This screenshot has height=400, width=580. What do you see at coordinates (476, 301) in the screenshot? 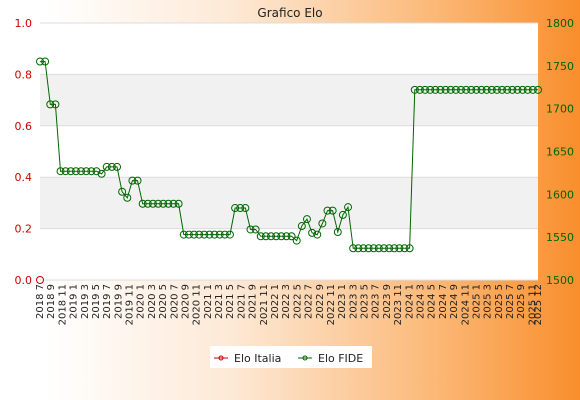
I see `x-tick-label: 2025 1` at bounding box center [476, 301].